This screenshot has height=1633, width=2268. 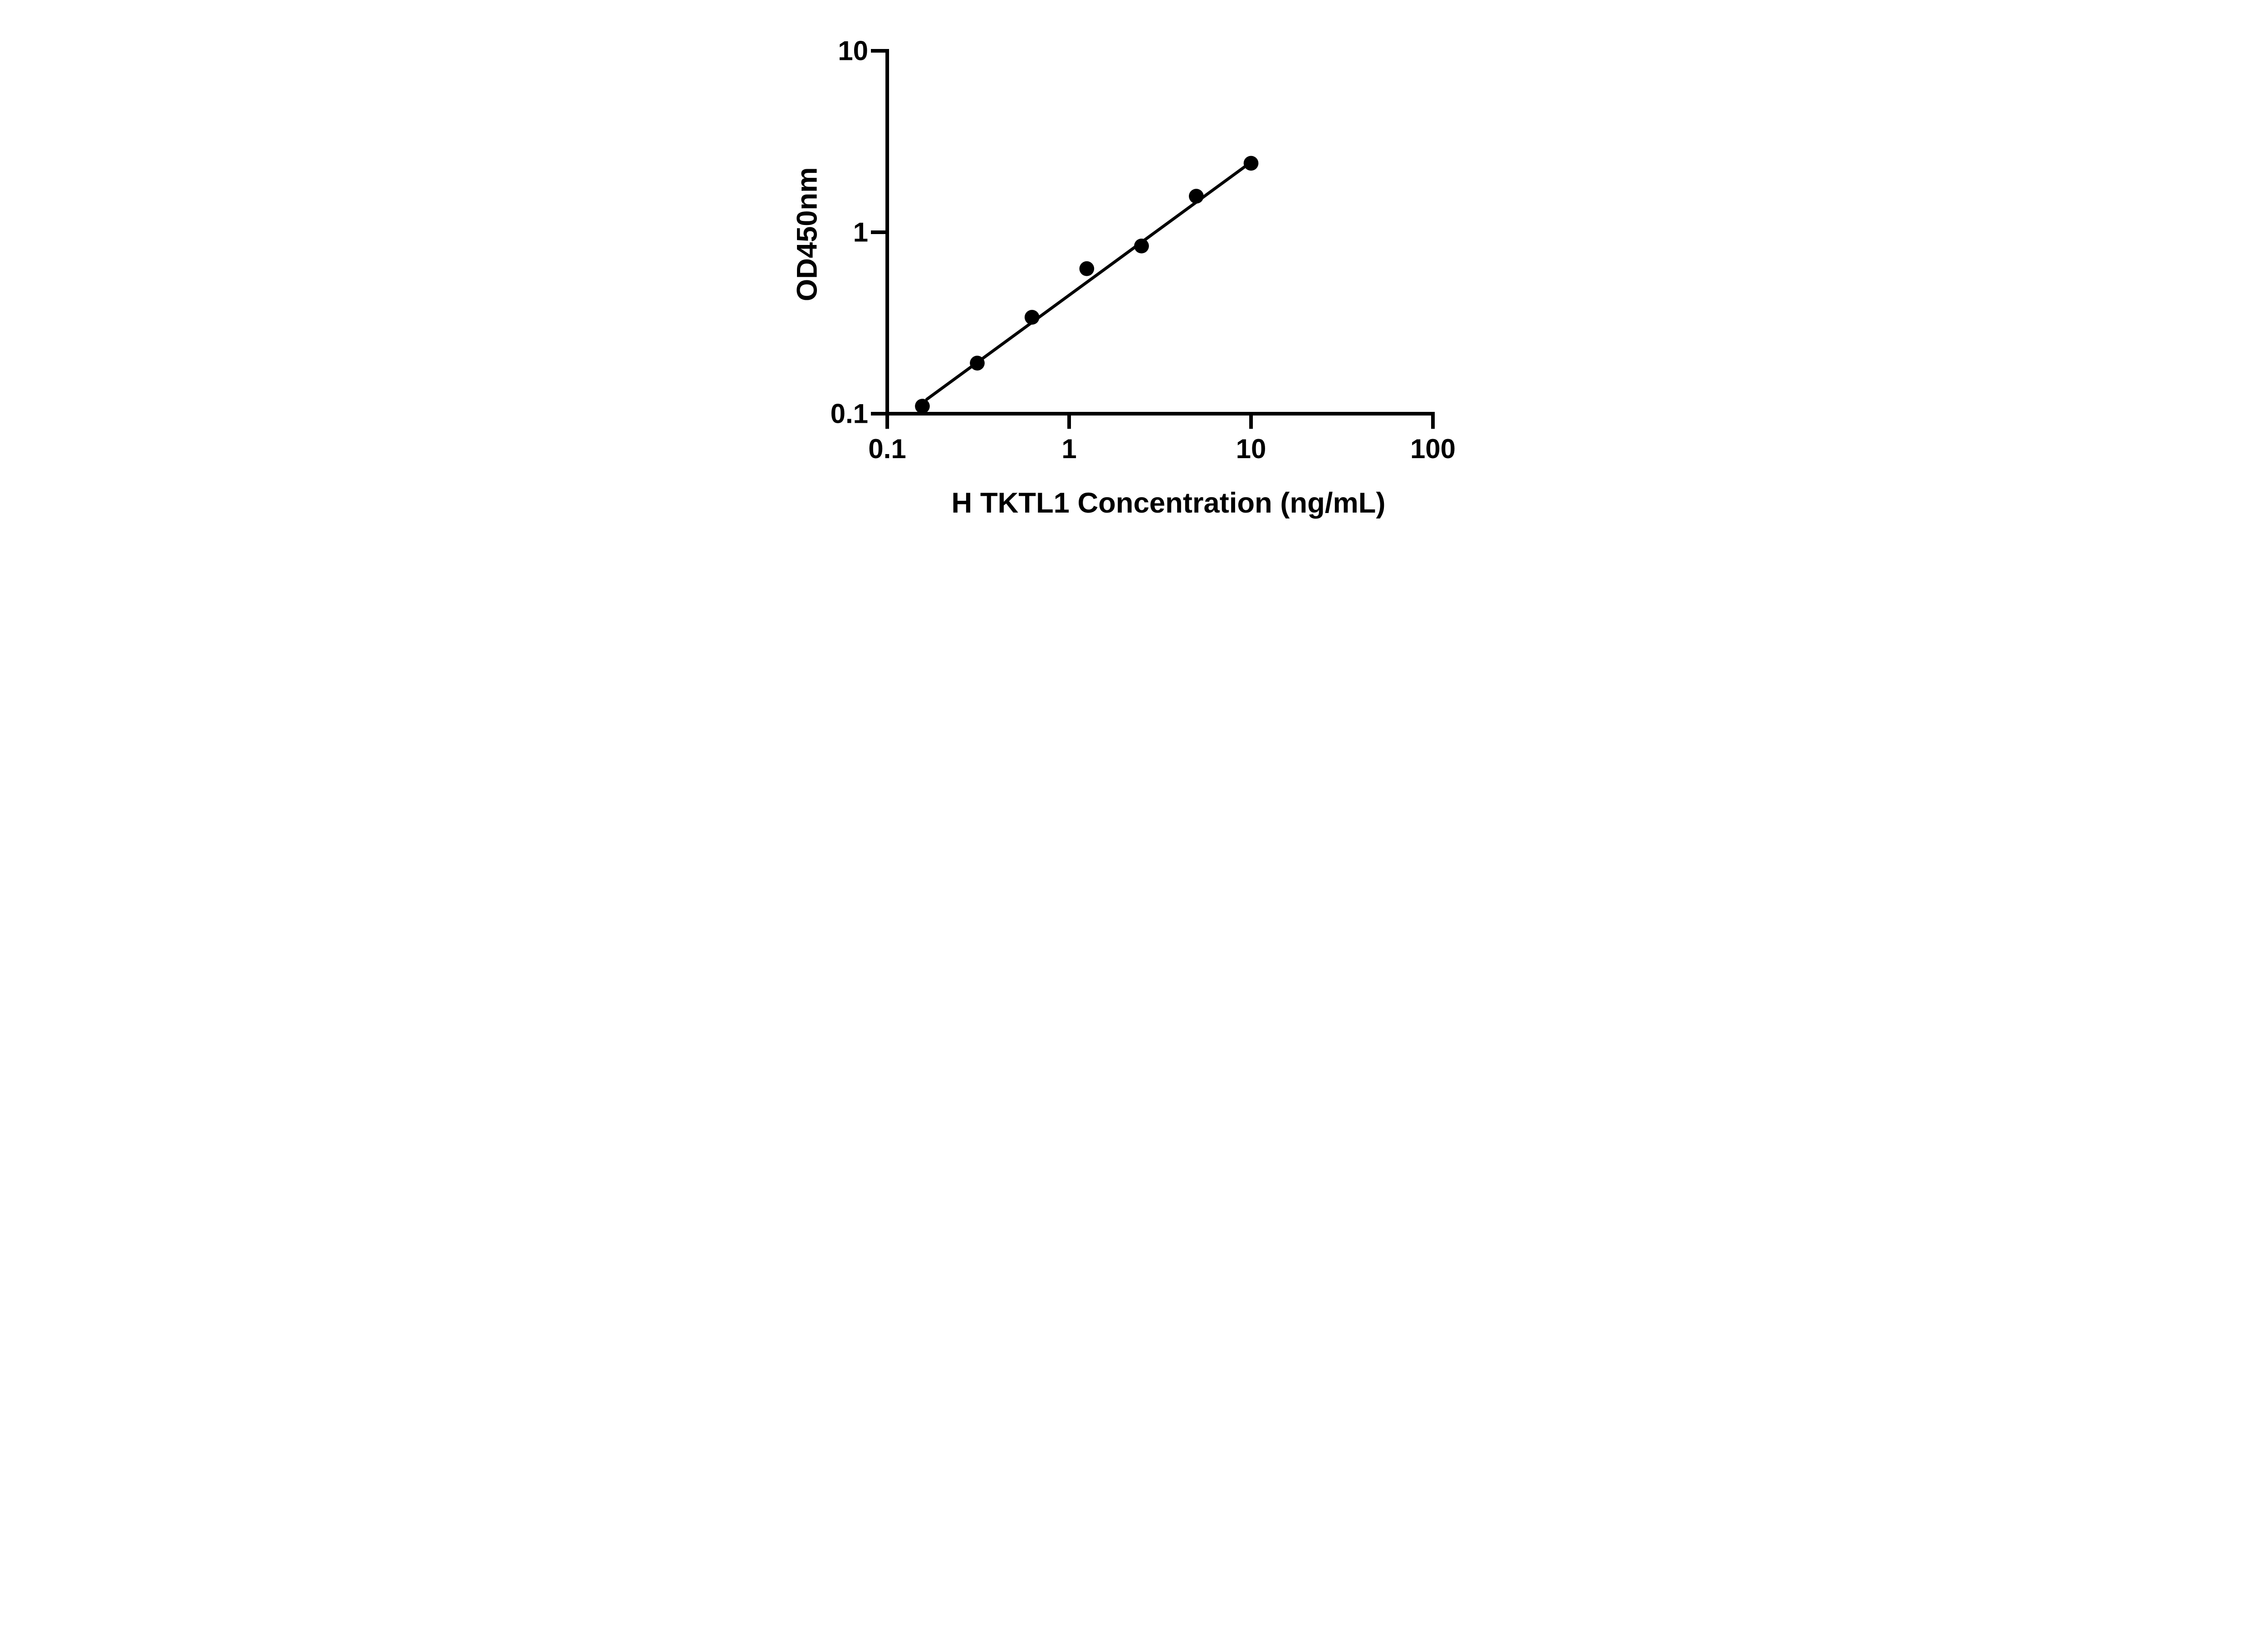 What do you see at coordinates (1087, 285) in the screenshot?
I see `data-point-layer` at bounding box center [1087, 285].